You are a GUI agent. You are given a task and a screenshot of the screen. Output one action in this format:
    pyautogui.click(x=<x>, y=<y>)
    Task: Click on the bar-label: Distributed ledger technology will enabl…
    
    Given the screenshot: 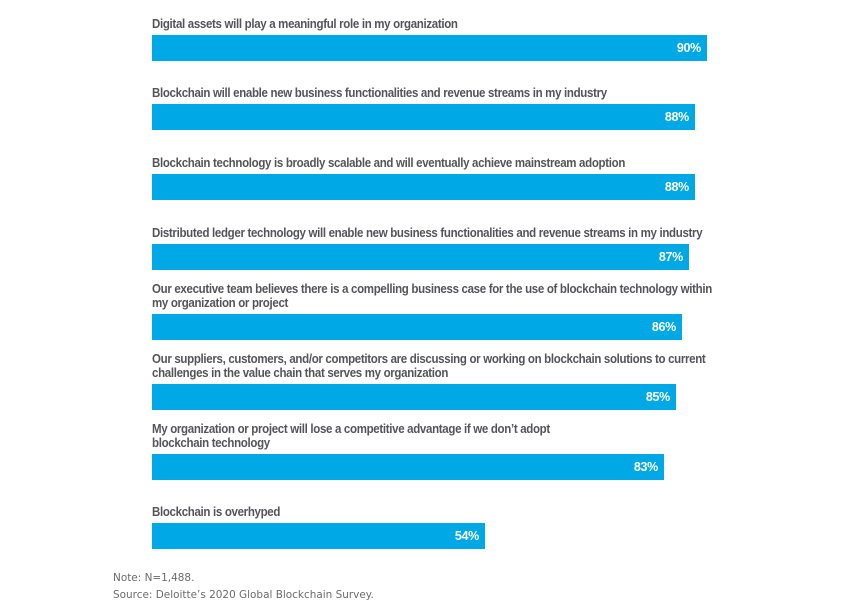 What is the action you would take?
    pyautogui.click(x=460, y=233)
    